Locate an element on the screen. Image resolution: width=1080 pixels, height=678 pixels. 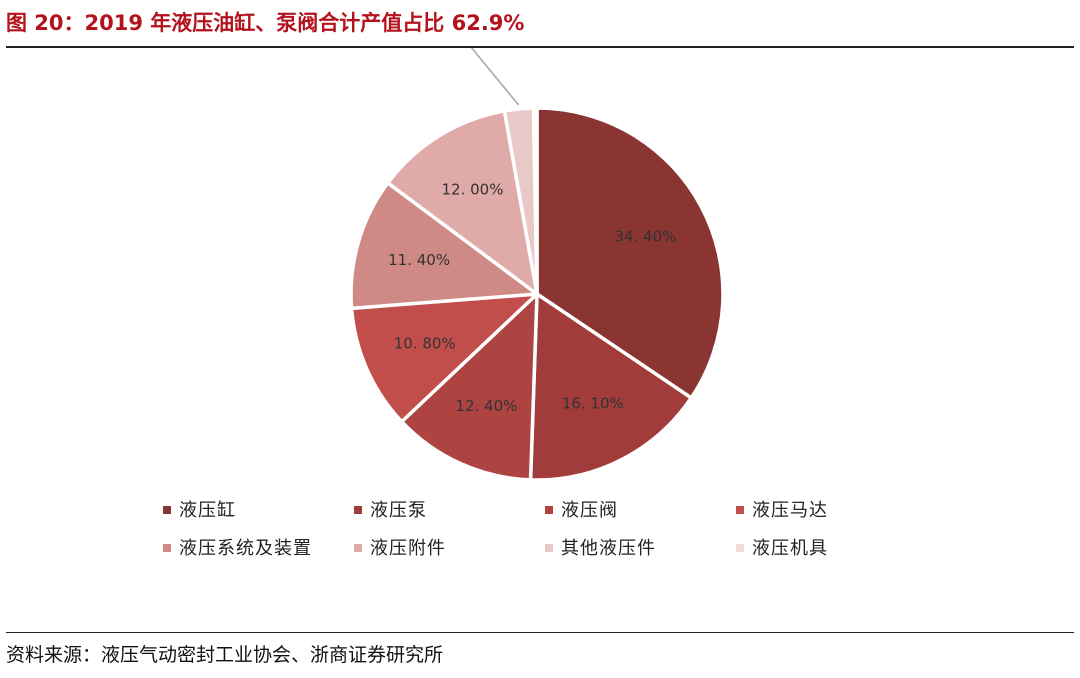
leader-lines is located at coordinates (495, 77).